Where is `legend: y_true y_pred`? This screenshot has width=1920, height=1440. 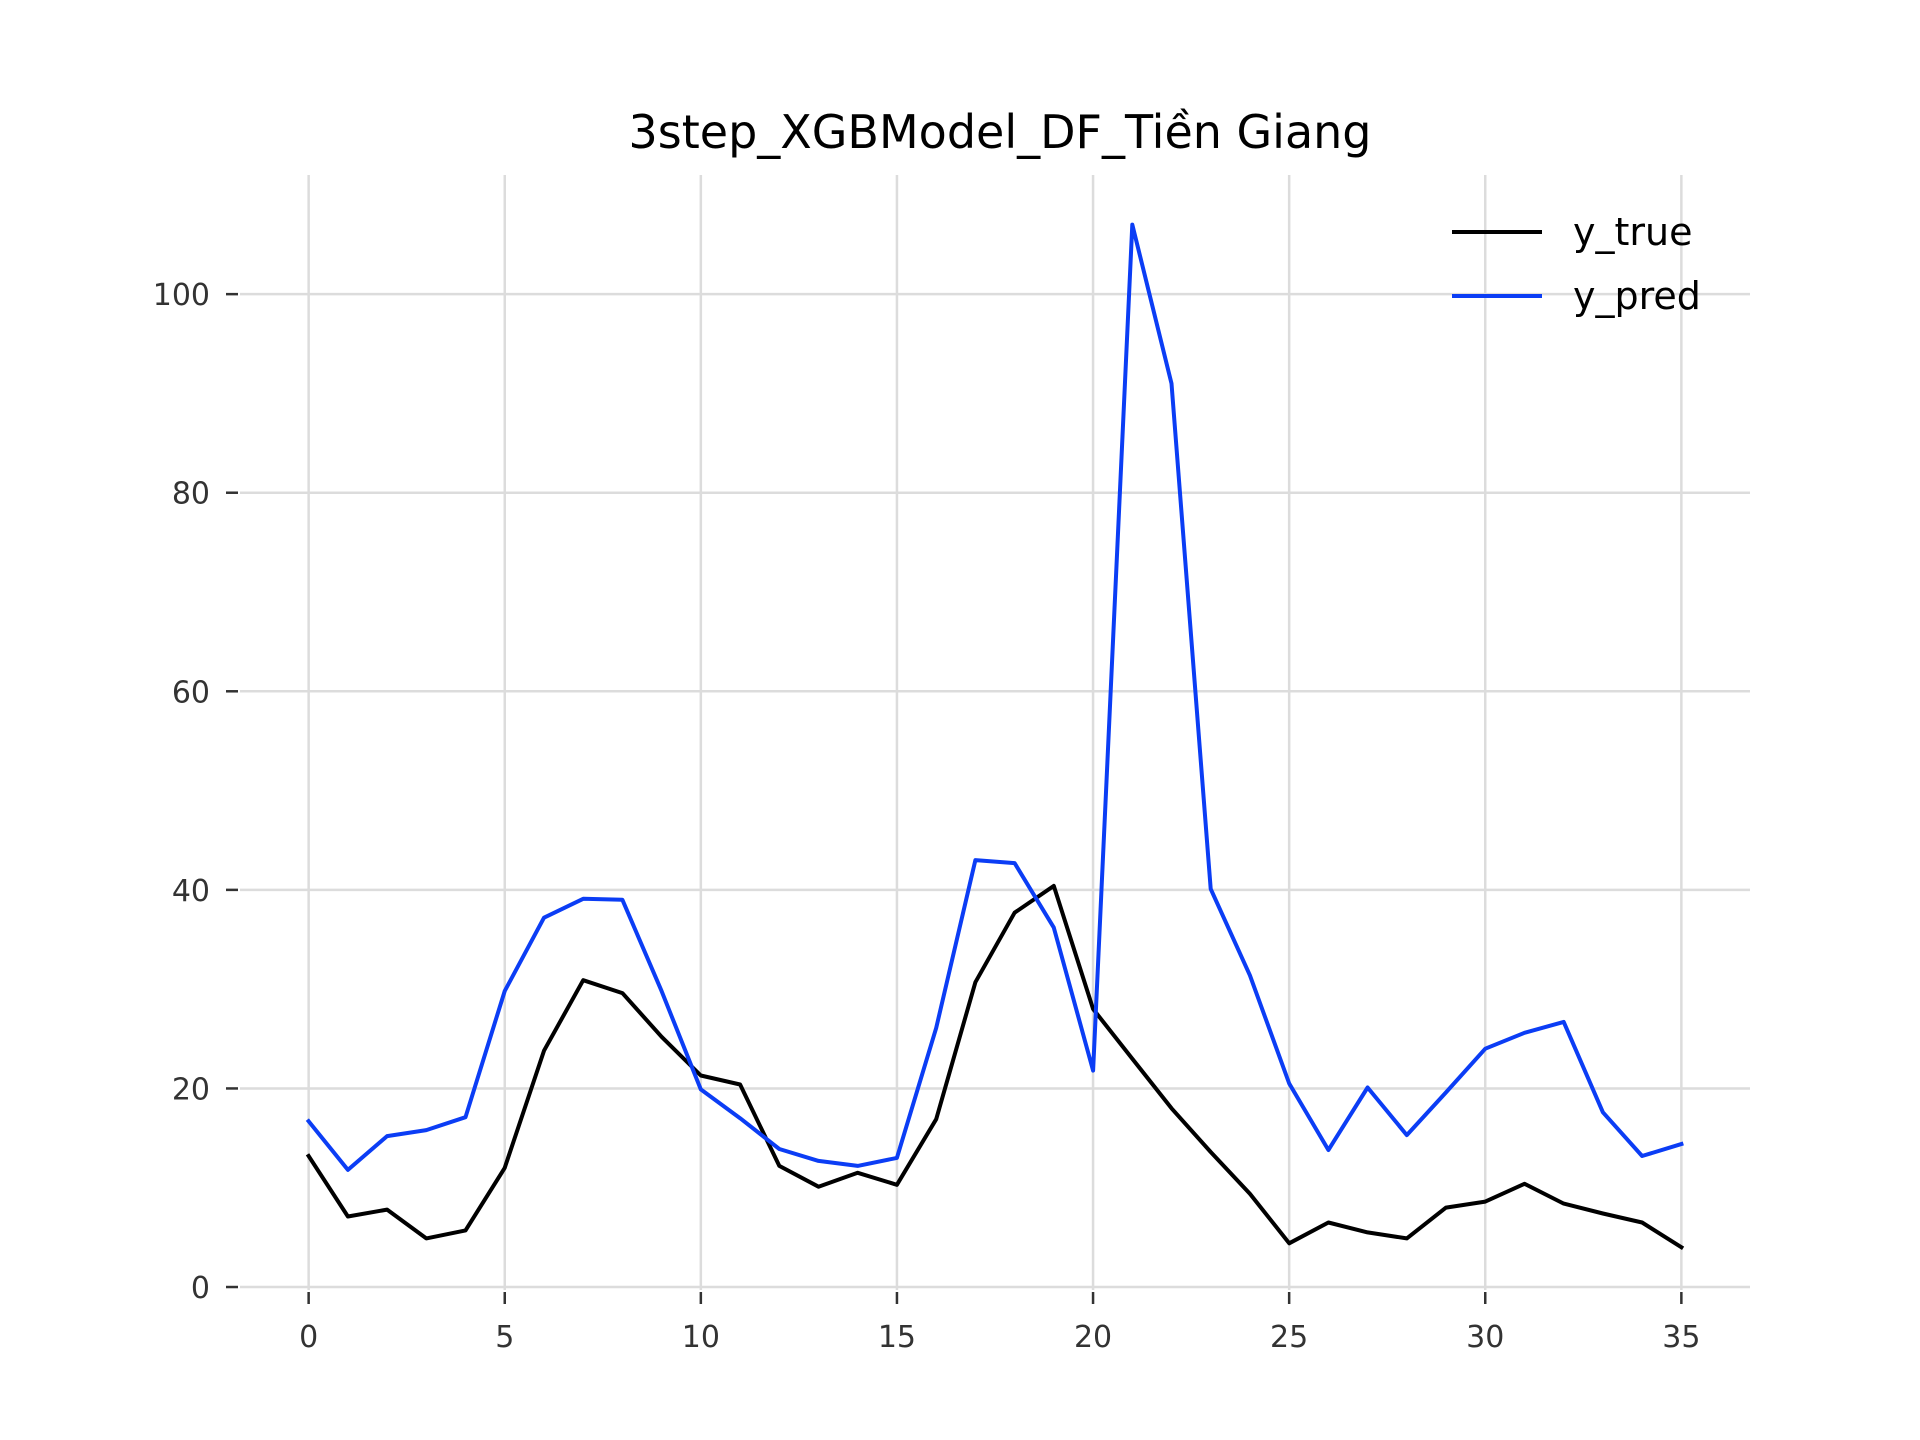
legend: y_true y_pred is located at coordinates (1576, 264).